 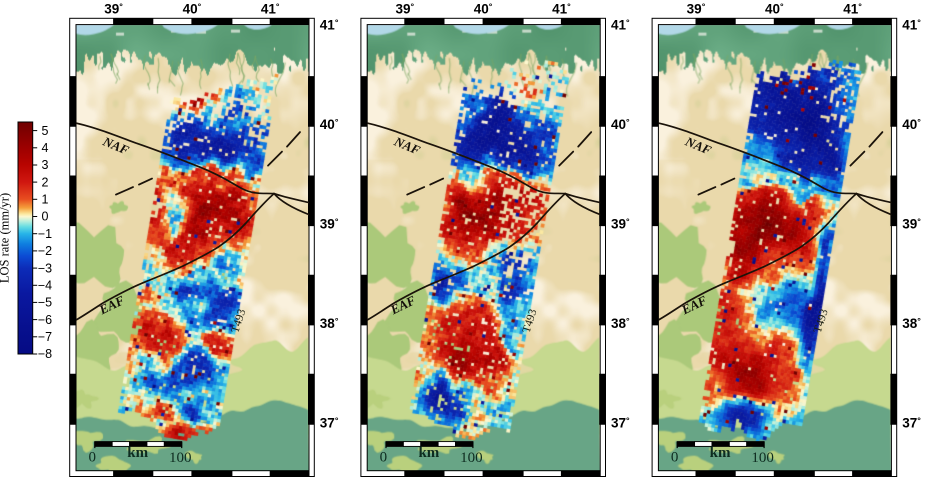 I want to click on svg-text: 5, so click(x=45, y=131).